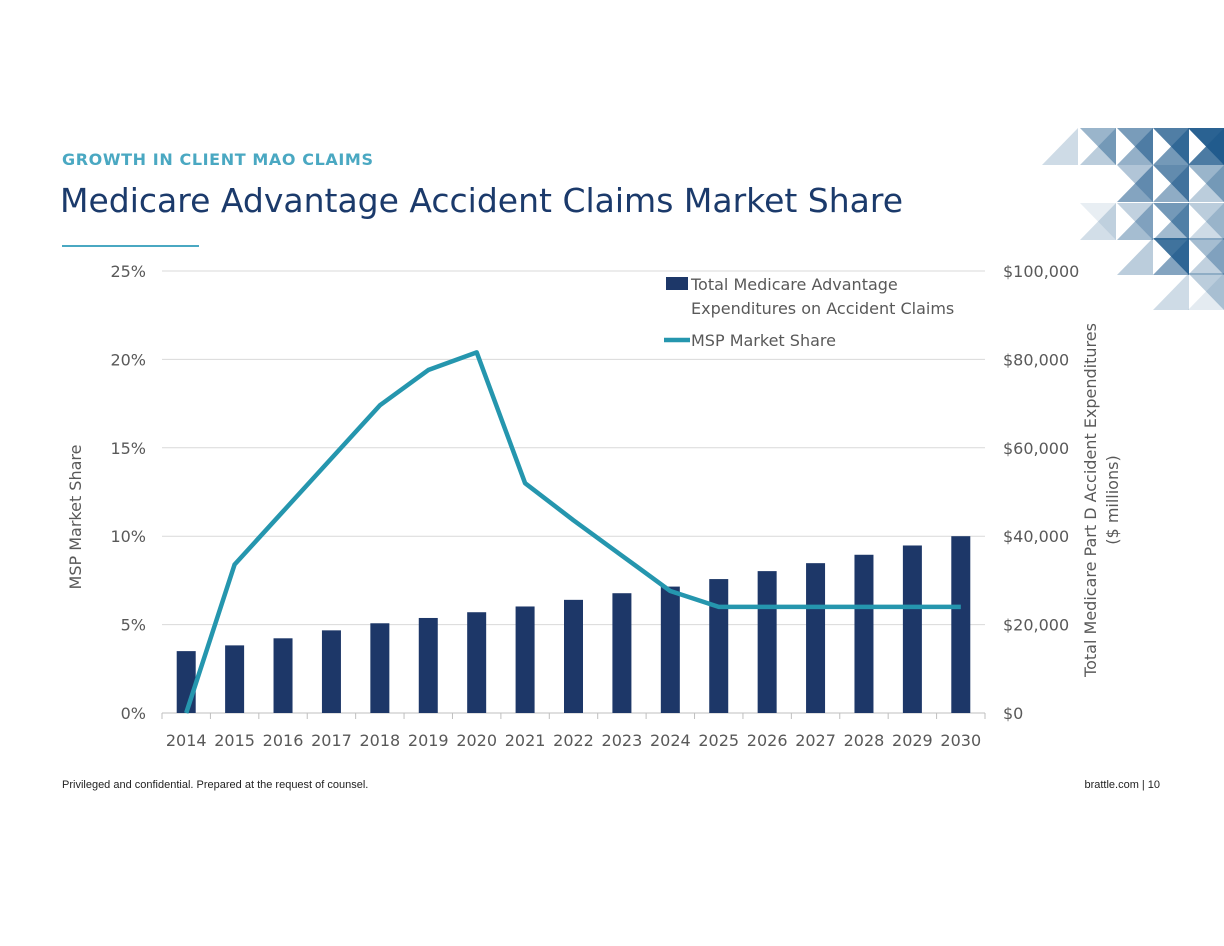 The image size is (1224, 946). Describe the element at coordinates (133, 625) in the screenshot. I see `y-left-tick-label: 5%` at that location.